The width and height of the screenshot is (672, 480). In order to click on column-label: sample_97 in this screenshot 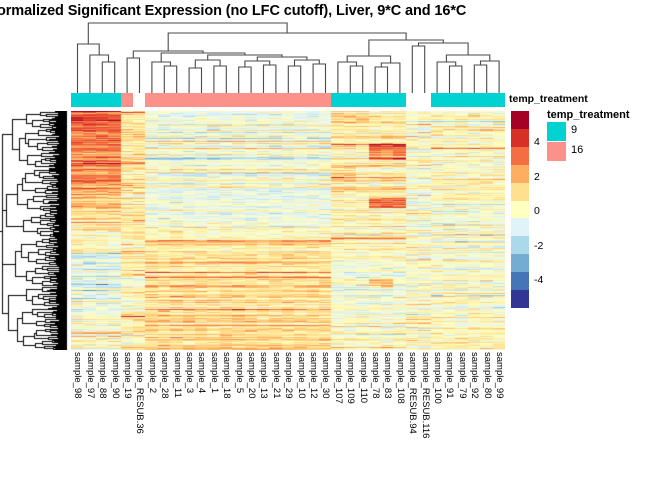, I will do `click(90, 375)`.